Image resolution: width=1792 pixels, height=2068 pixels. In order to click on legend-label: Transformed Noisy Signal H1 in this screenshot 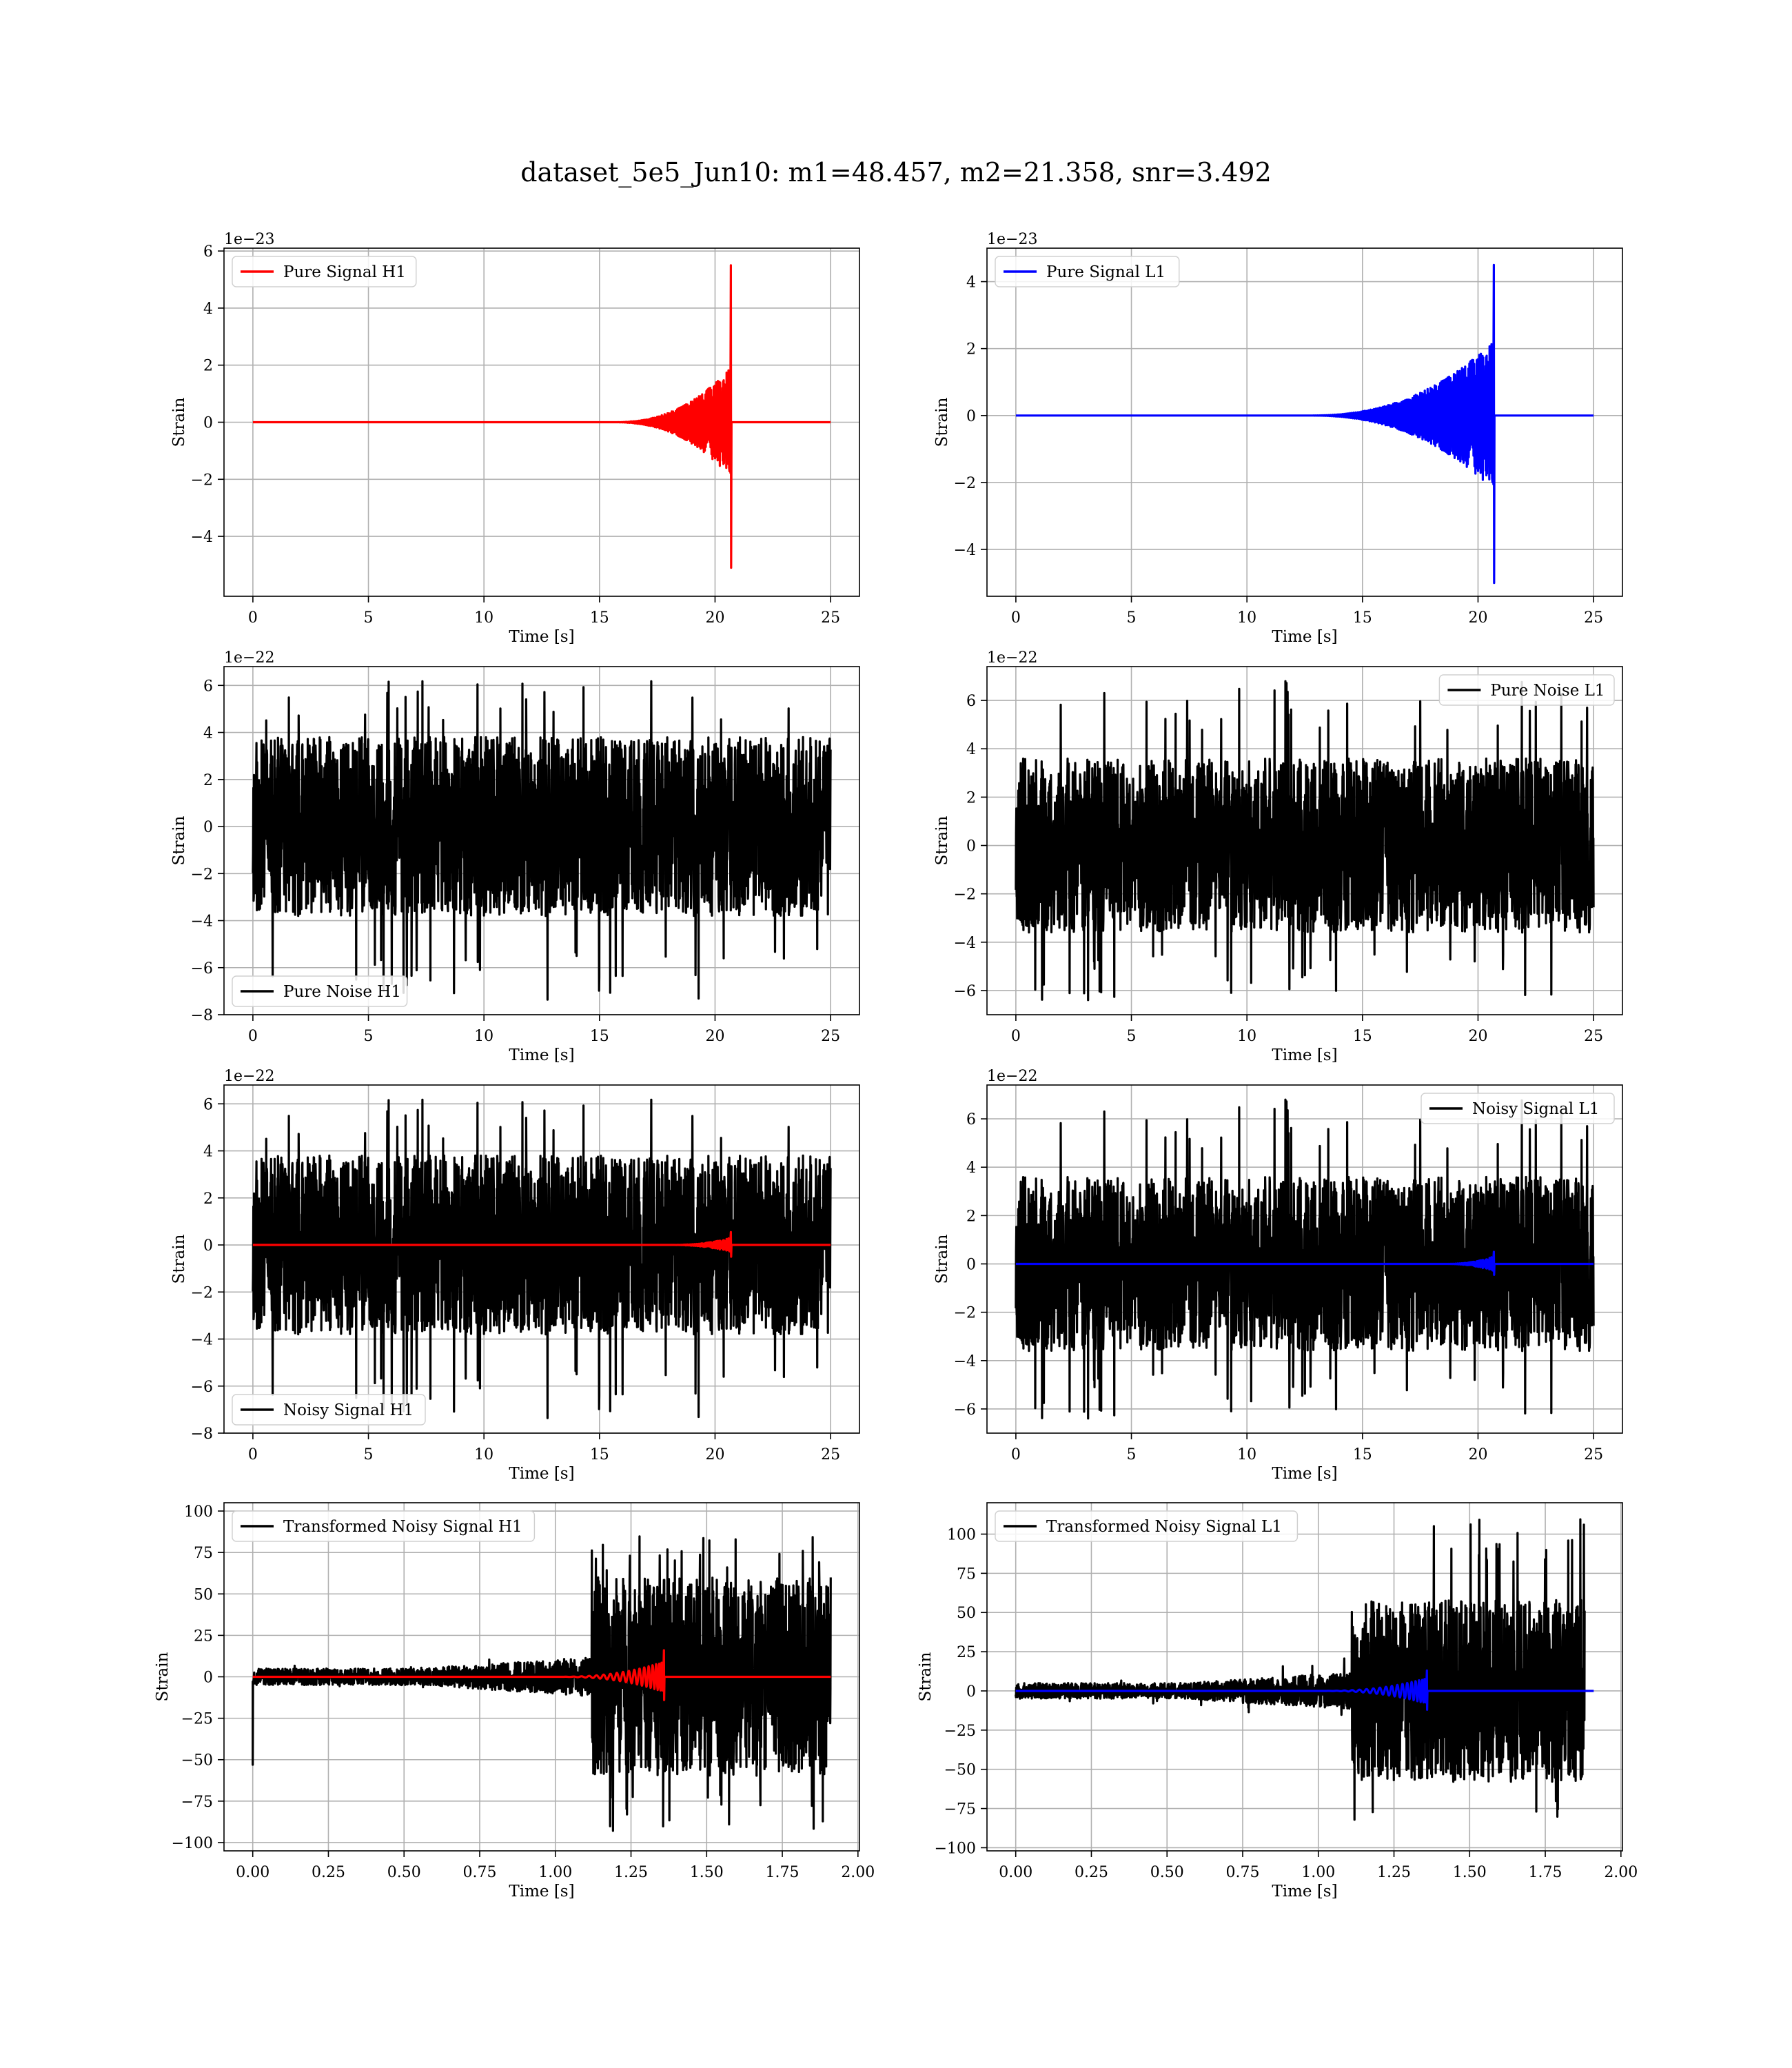, I will do `click(402, 1527)`.